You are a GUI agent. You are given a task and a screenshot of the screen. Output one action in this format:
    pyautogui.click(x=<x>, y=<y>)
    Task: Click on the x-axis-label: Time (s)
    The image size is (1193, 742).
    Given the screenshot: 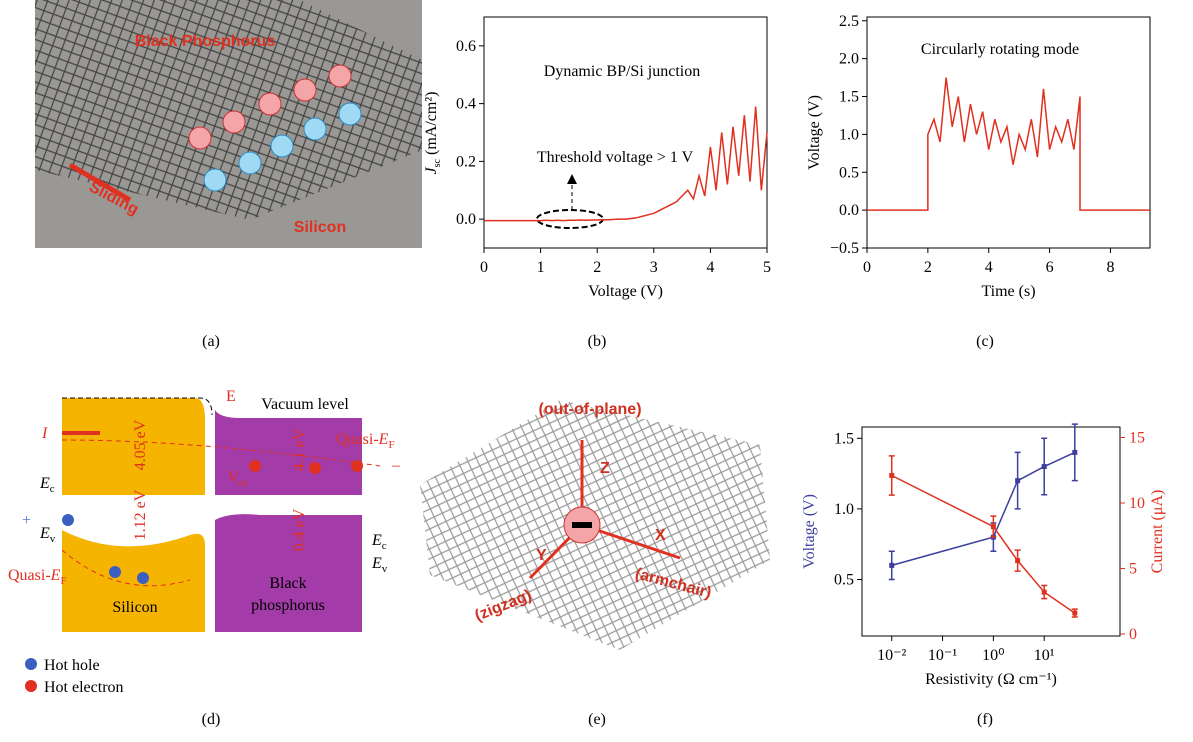 What is the action you would take?
    pyautogui.click(x=1008, y=291)
    